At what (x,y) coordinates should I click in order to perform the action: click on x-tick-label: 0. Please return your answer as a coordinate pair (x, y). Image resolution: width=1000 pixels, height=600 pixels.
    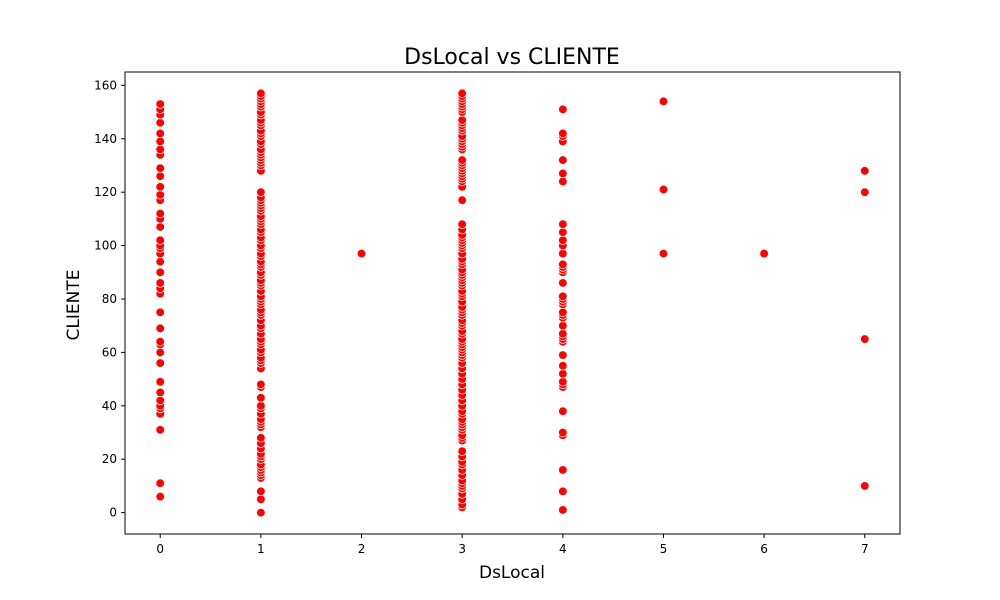
    Looking at the image, I should click on (160, 549).